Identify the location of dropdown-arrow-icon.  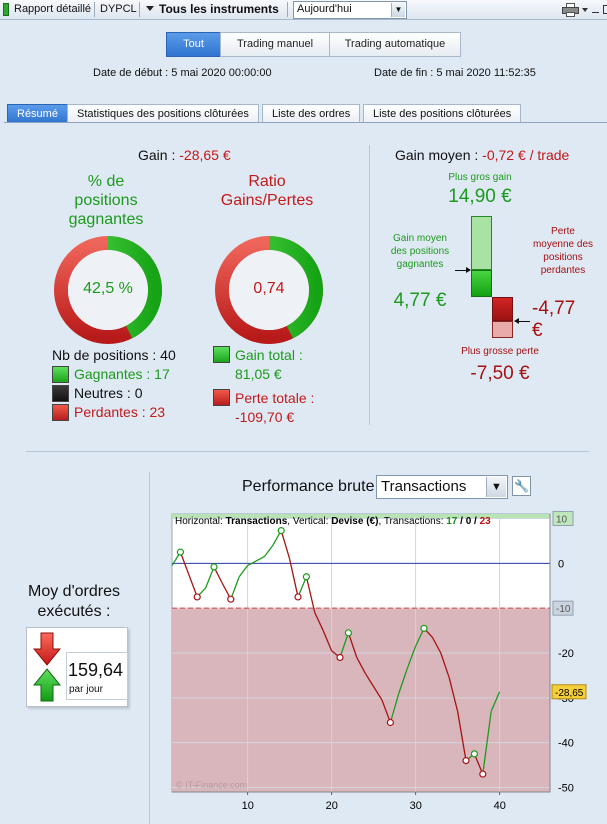
(150, 8).